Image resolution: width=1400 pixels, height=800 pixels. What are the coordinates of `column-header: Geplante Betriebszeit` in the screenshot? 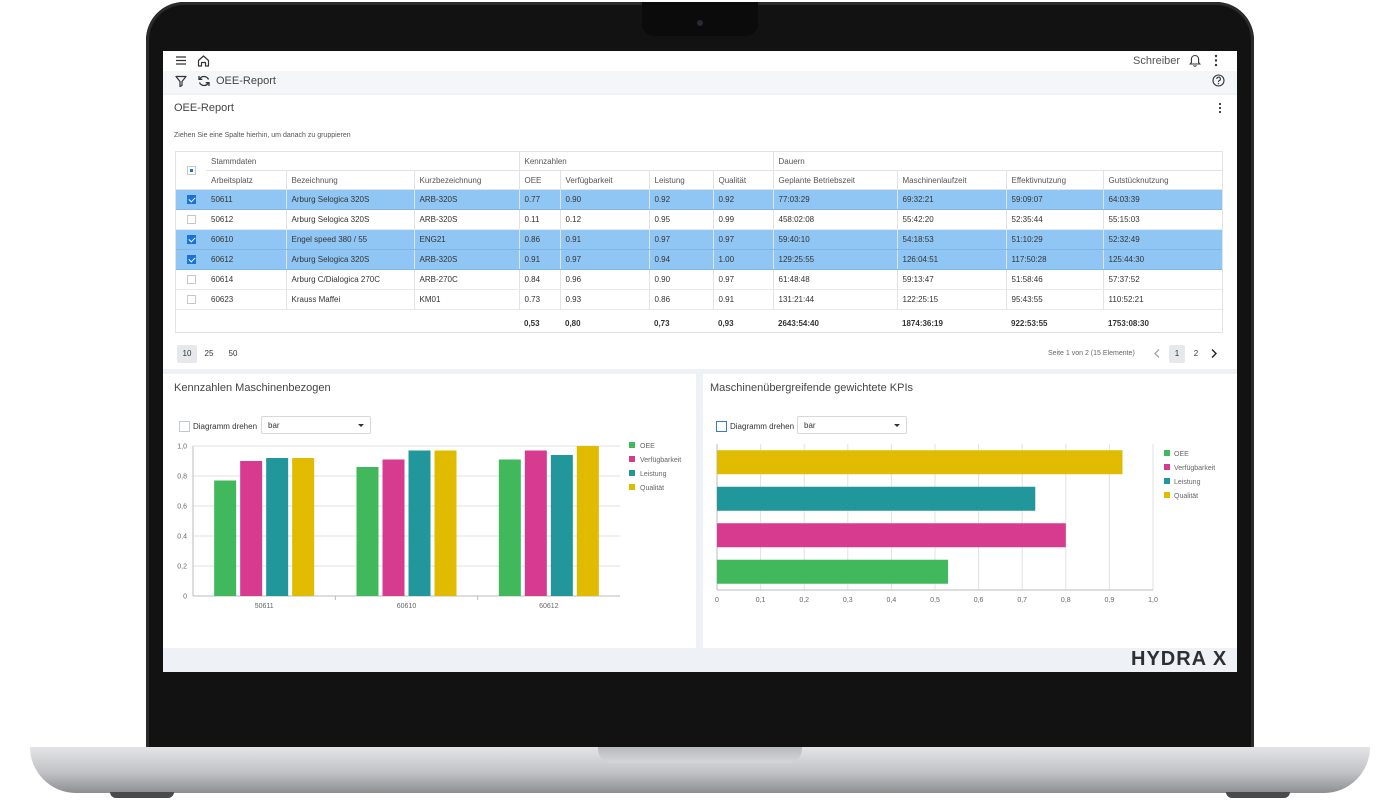 It's located at (835, 180).